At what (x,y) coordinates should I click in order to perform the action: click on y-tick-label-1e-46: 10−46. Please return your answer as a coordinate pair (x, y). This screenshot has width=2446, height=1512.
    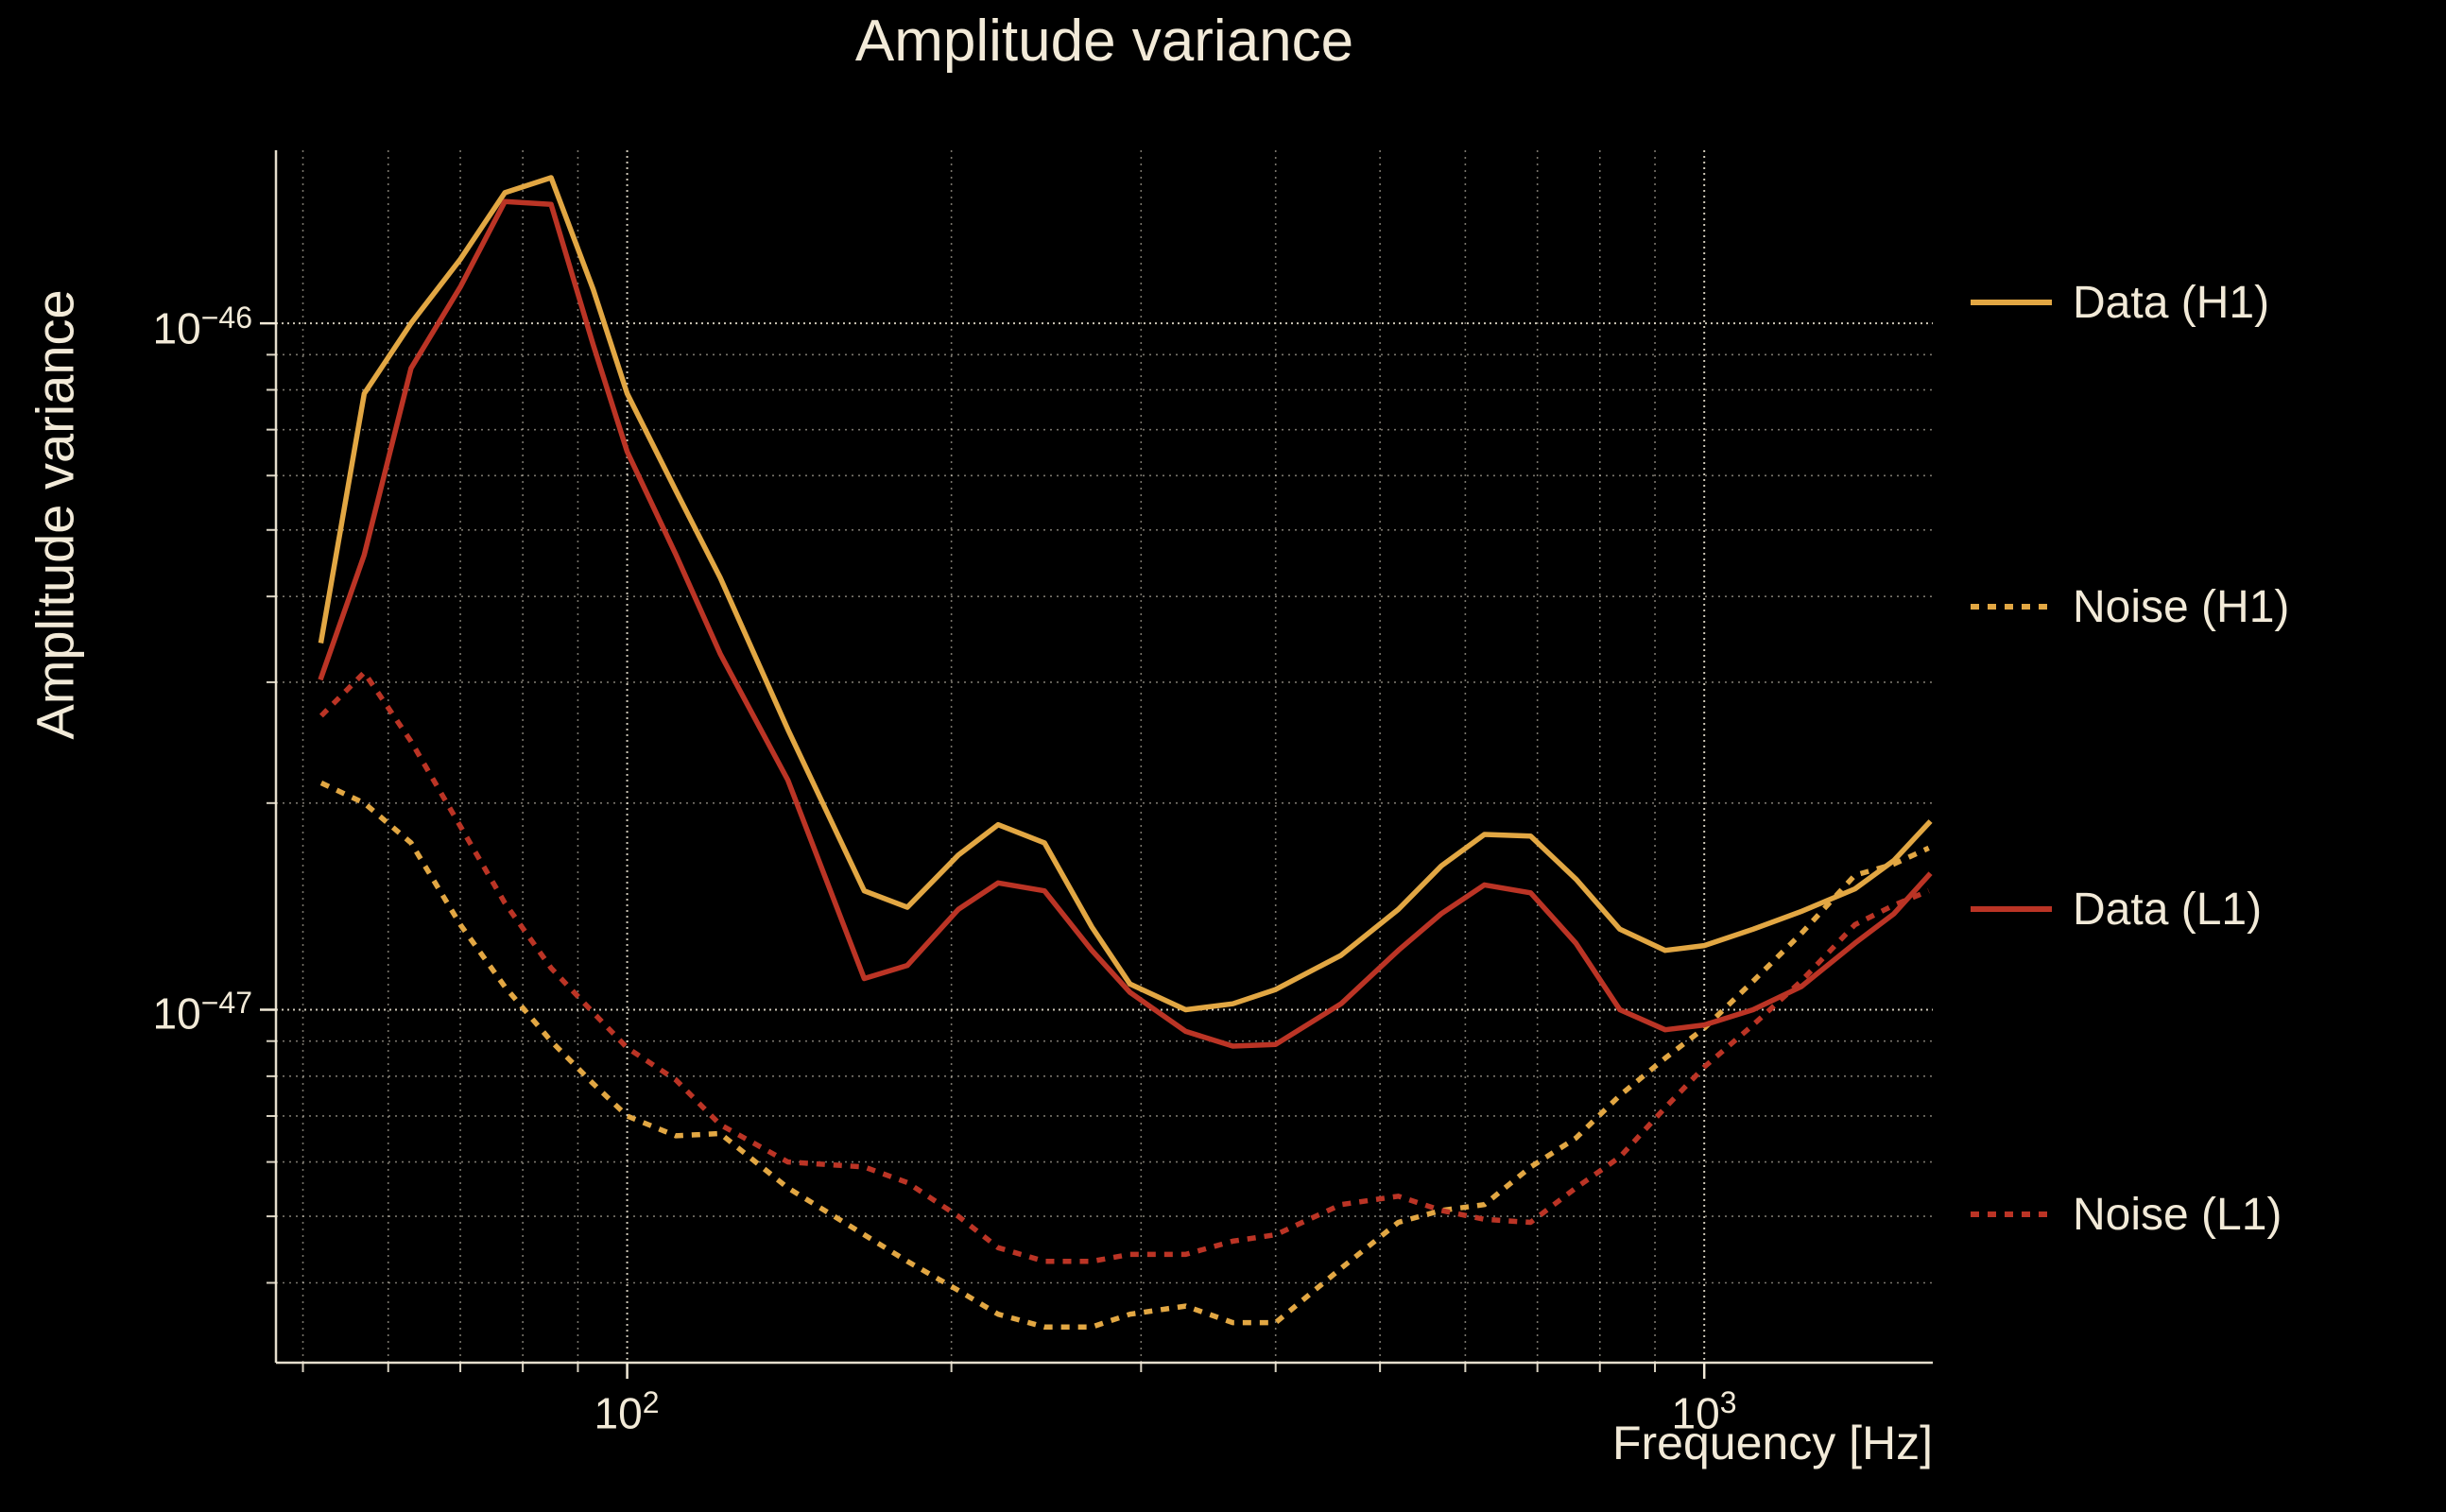
    Looking at the image, I should click on (202, 327).